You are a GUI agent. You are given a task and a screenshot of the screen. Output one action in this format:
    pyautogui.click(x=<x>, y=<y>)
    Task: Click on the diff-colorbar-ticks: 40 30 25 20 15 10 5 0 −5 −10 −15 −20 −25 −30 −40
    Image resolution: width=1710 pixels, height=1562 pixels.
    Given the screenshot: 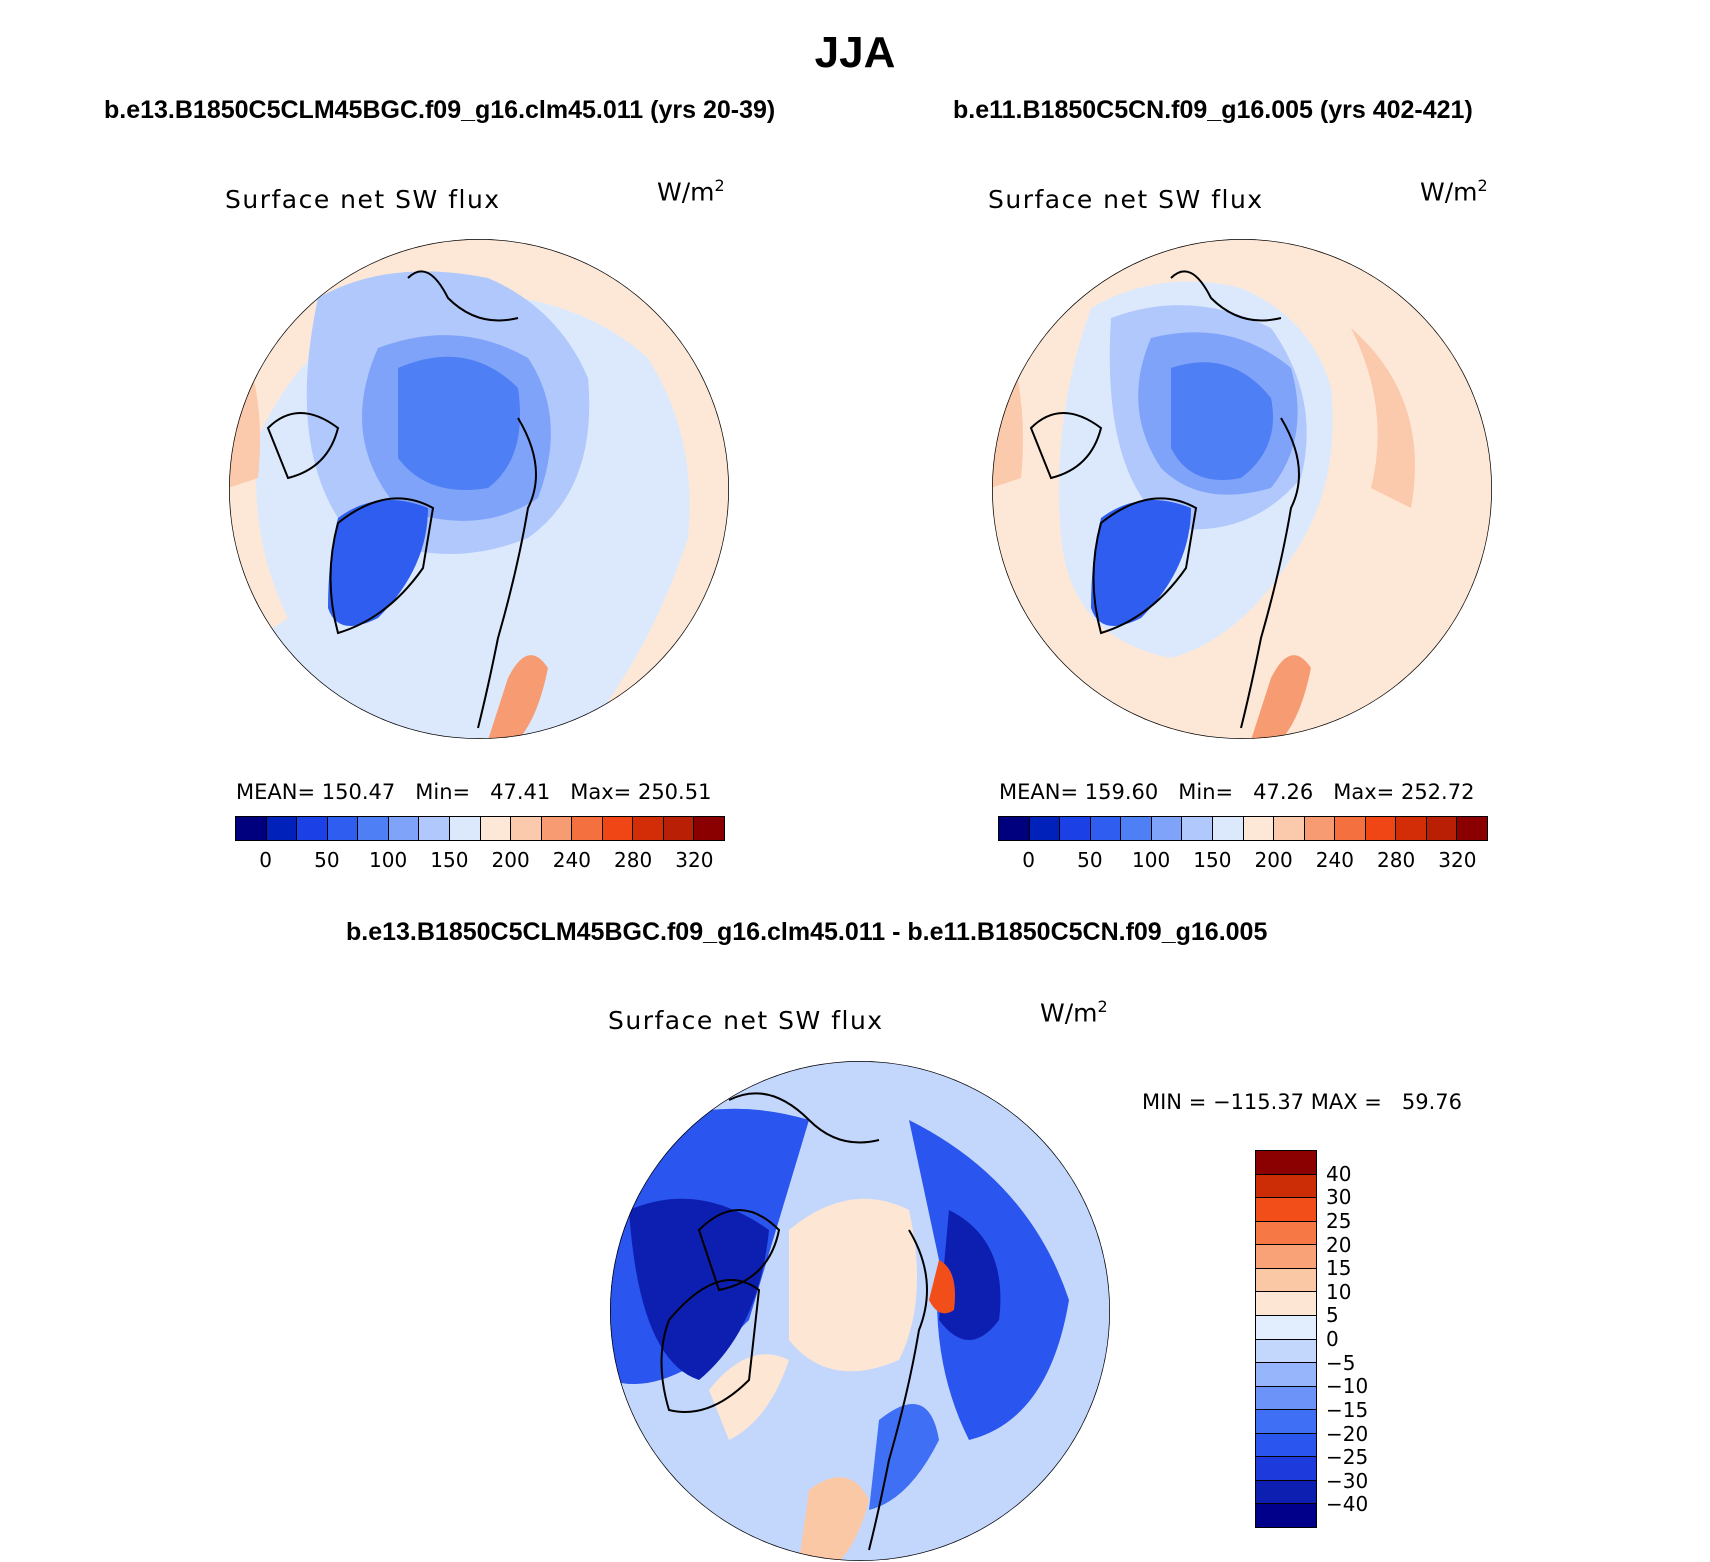 What is the action you would take?
    pyautogui.click(x=1371, y=1339)
    